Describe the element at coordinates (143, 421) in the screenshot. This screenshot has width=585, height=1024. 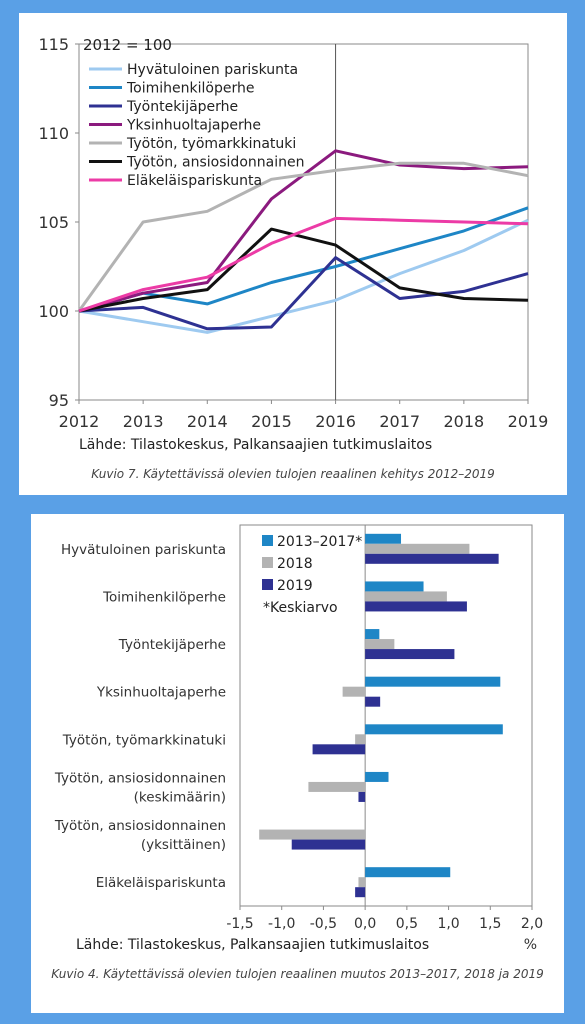
I see `x-tick-label-2013: 2013` at that location.